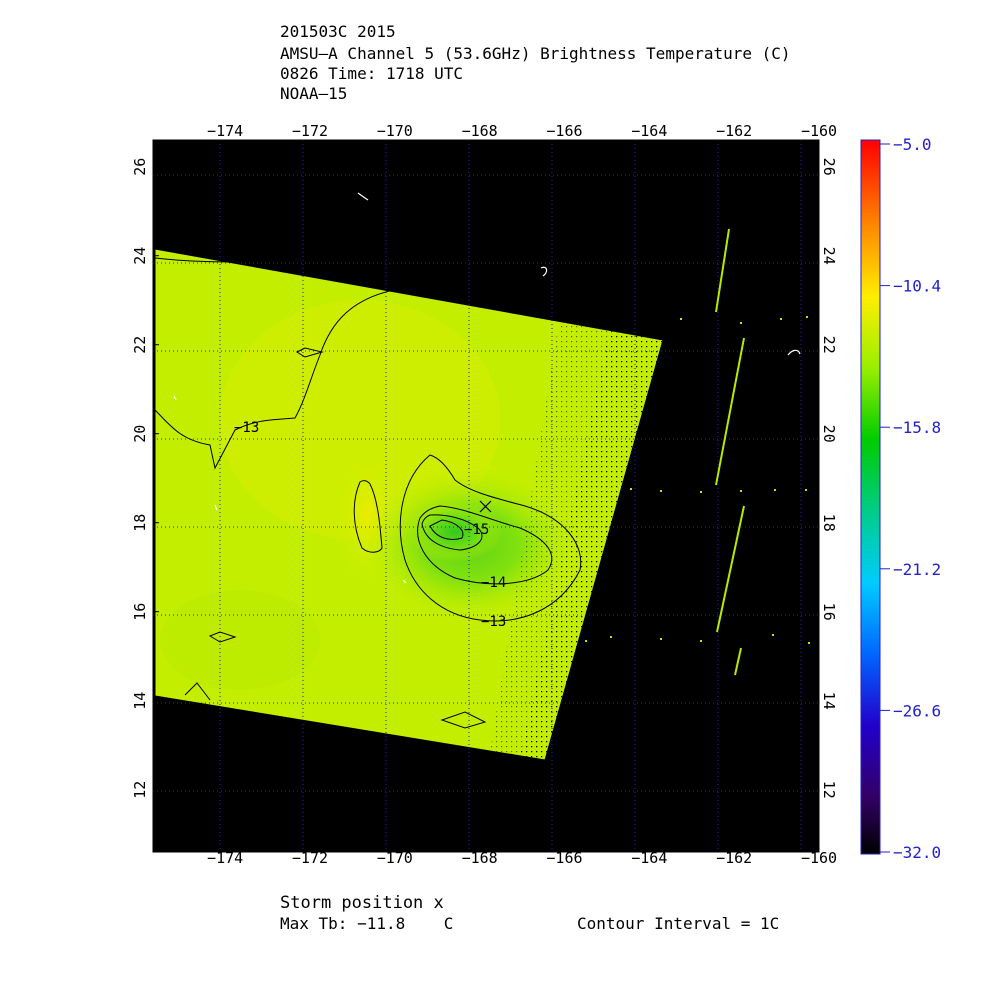  I want to click on colorbar-tick-label: −32.0, so click(917, 852).